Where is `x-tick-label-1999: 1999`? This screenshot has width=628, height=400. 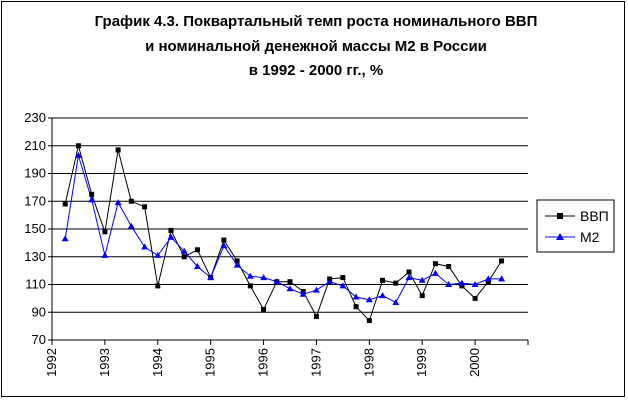
x-tick-label-1999: 1999 is located at coordinates (421, 362).